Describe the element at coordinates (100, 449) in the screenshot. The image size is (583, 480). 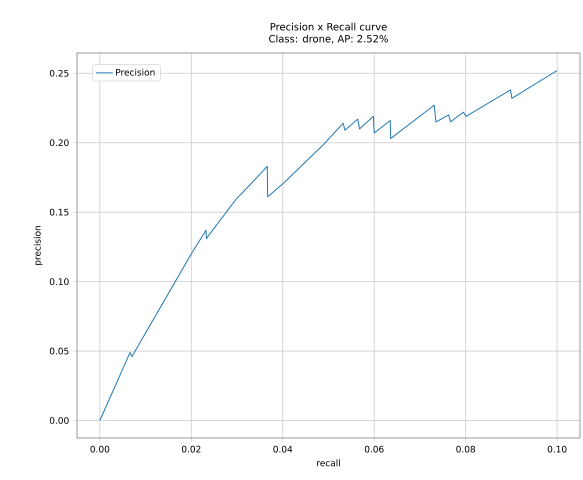
I see `x-tick-label: 0.00` at that location.